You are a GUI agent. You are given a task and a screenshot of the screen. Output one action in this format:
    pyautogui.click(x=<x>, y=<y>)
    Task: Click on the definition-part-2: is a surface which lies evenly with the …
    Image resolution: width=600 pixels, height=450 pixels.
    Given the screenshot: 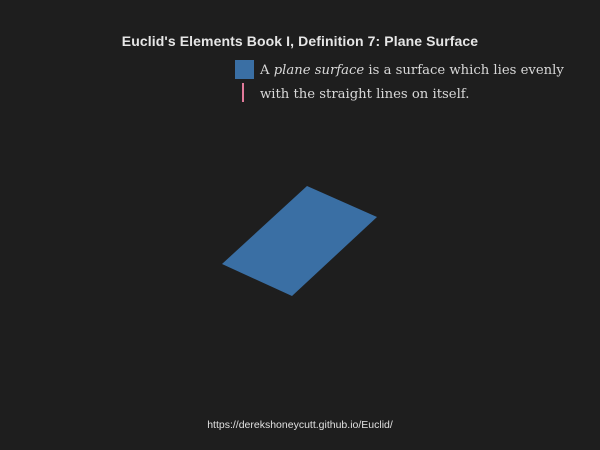 What is the action you would take?
    pyautogui.click(x=412, y=82)
    